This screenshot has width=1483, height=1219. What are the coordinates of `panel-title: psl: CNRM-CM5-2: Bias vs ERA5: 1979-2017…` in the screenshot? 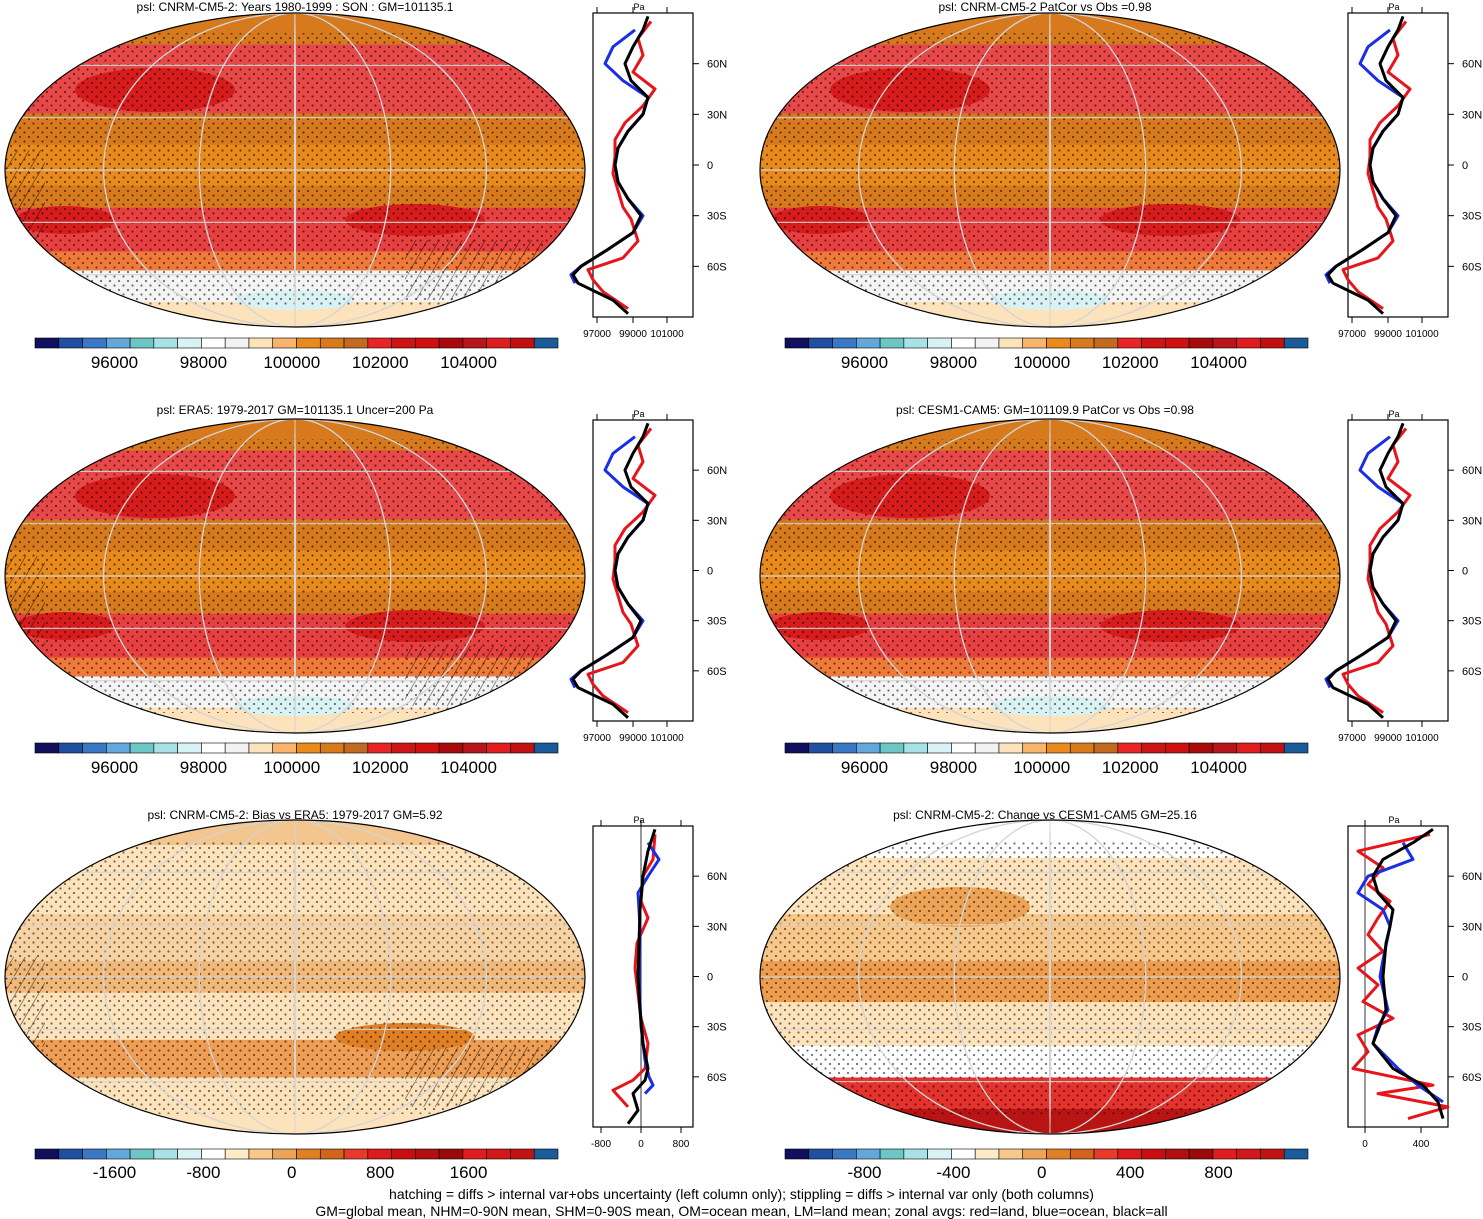 It's located at (294, 815).